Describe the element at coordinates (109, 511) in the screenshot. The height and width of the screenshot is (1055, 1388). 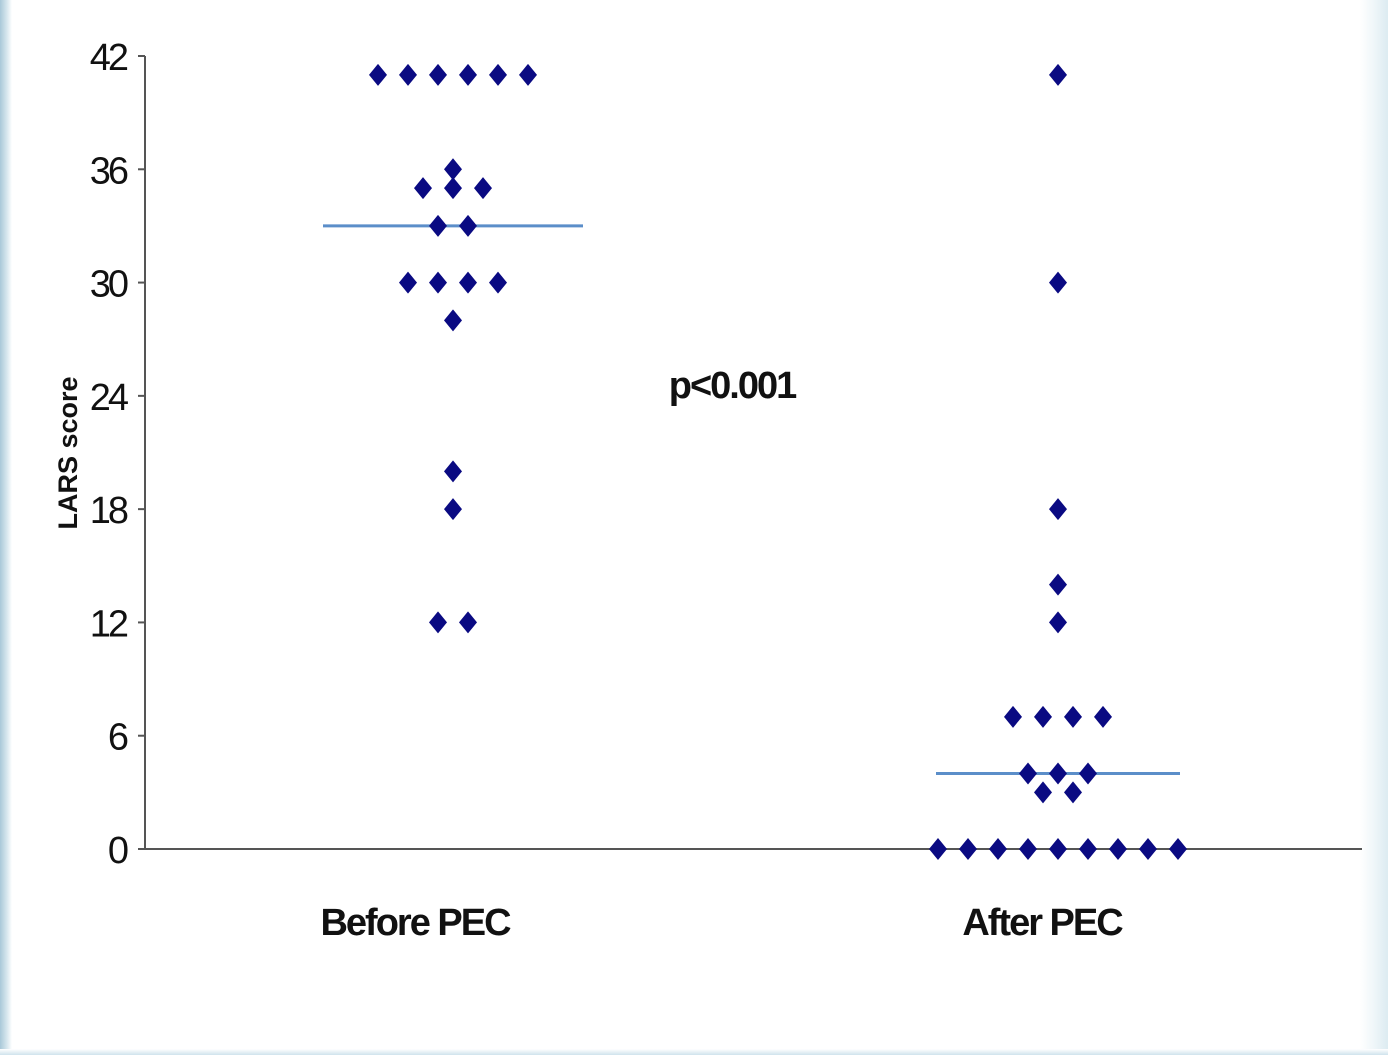
I see `y-tick-label: 18` at that location.